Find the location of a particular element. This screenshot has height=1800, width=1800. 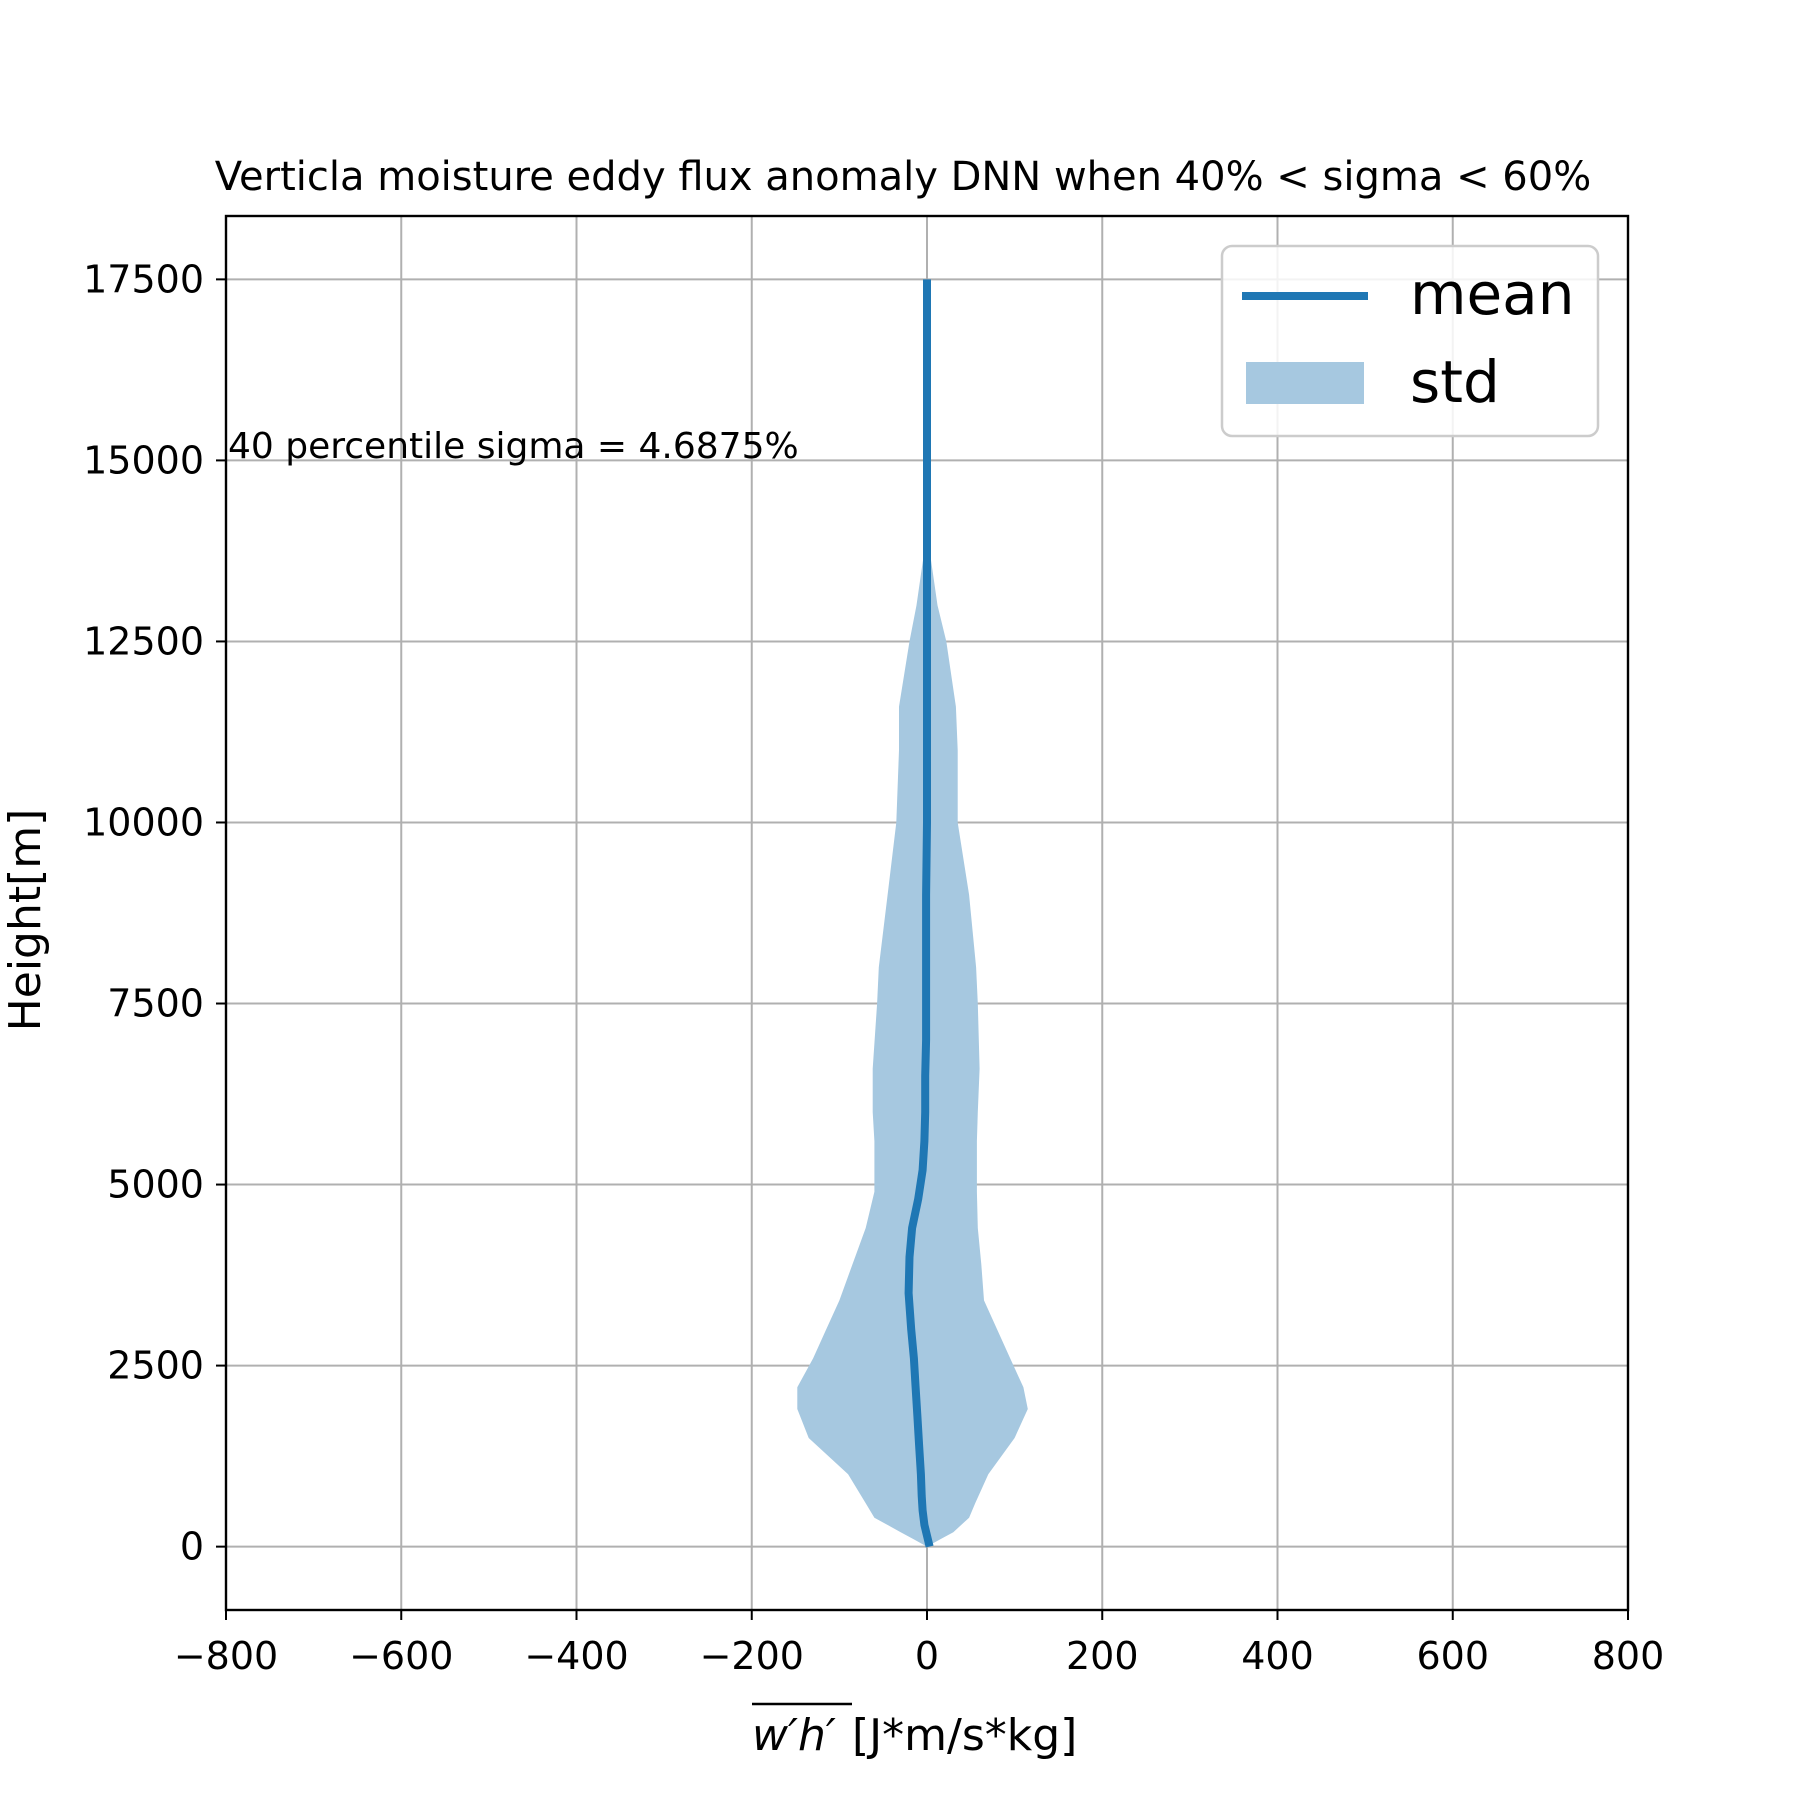

y-tick-label: 2500 is located at coordinates (155, 1366).